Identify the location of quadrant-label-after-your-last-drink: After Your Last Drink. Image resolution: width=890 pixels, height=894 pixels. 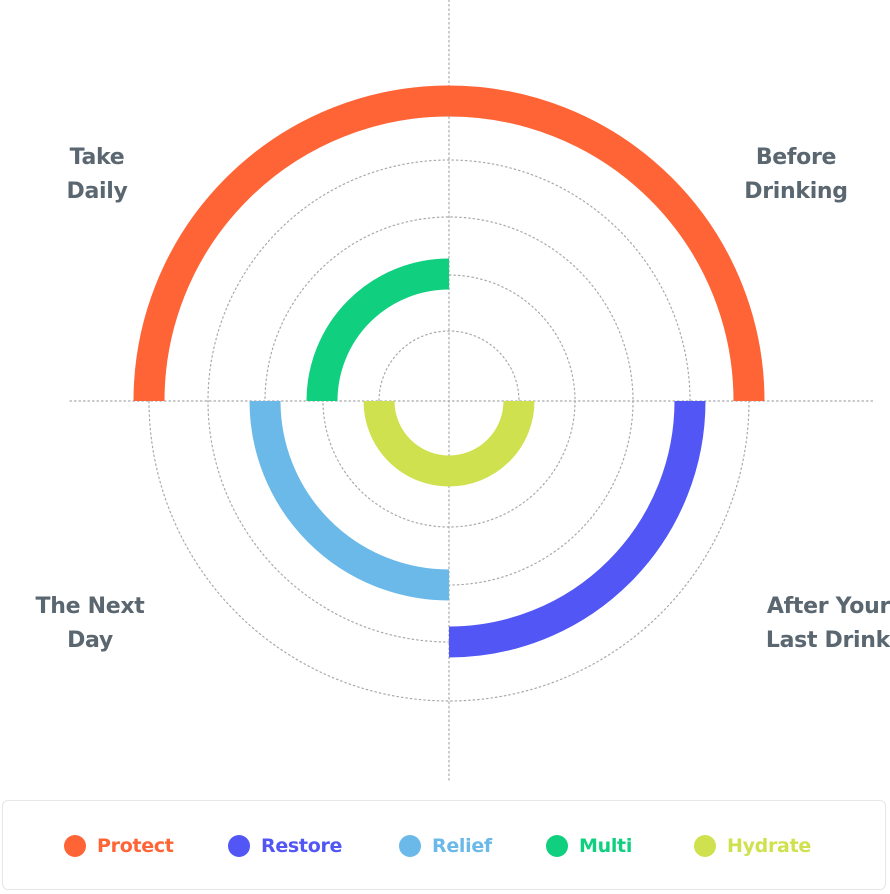
(815, 624).